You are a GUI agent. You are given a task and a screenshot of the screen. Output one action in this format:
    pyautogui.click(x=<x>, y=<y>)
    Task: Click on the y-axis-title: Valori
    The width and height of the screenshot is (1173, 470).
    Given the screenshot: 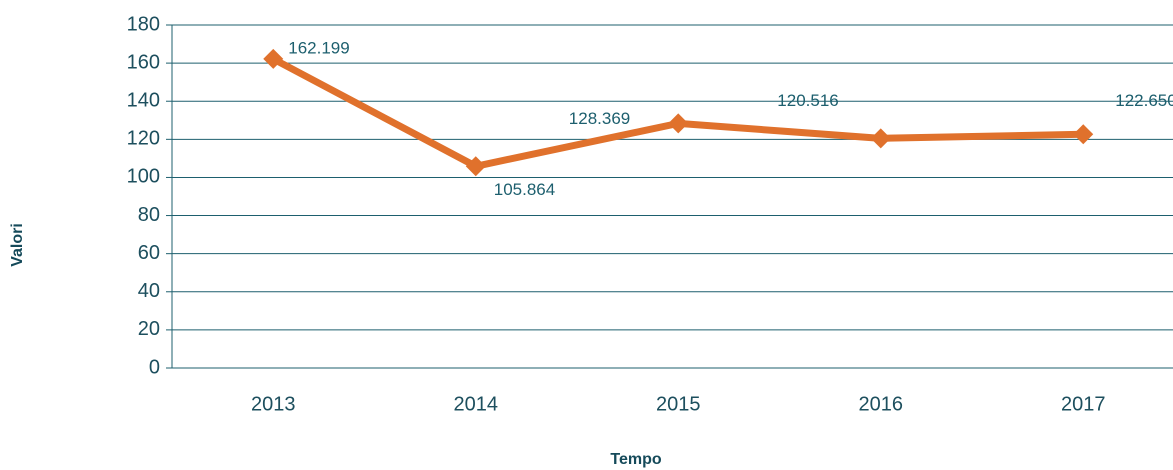 What is the action you would take?
    pyautogui.click(x=17, y=245)
    